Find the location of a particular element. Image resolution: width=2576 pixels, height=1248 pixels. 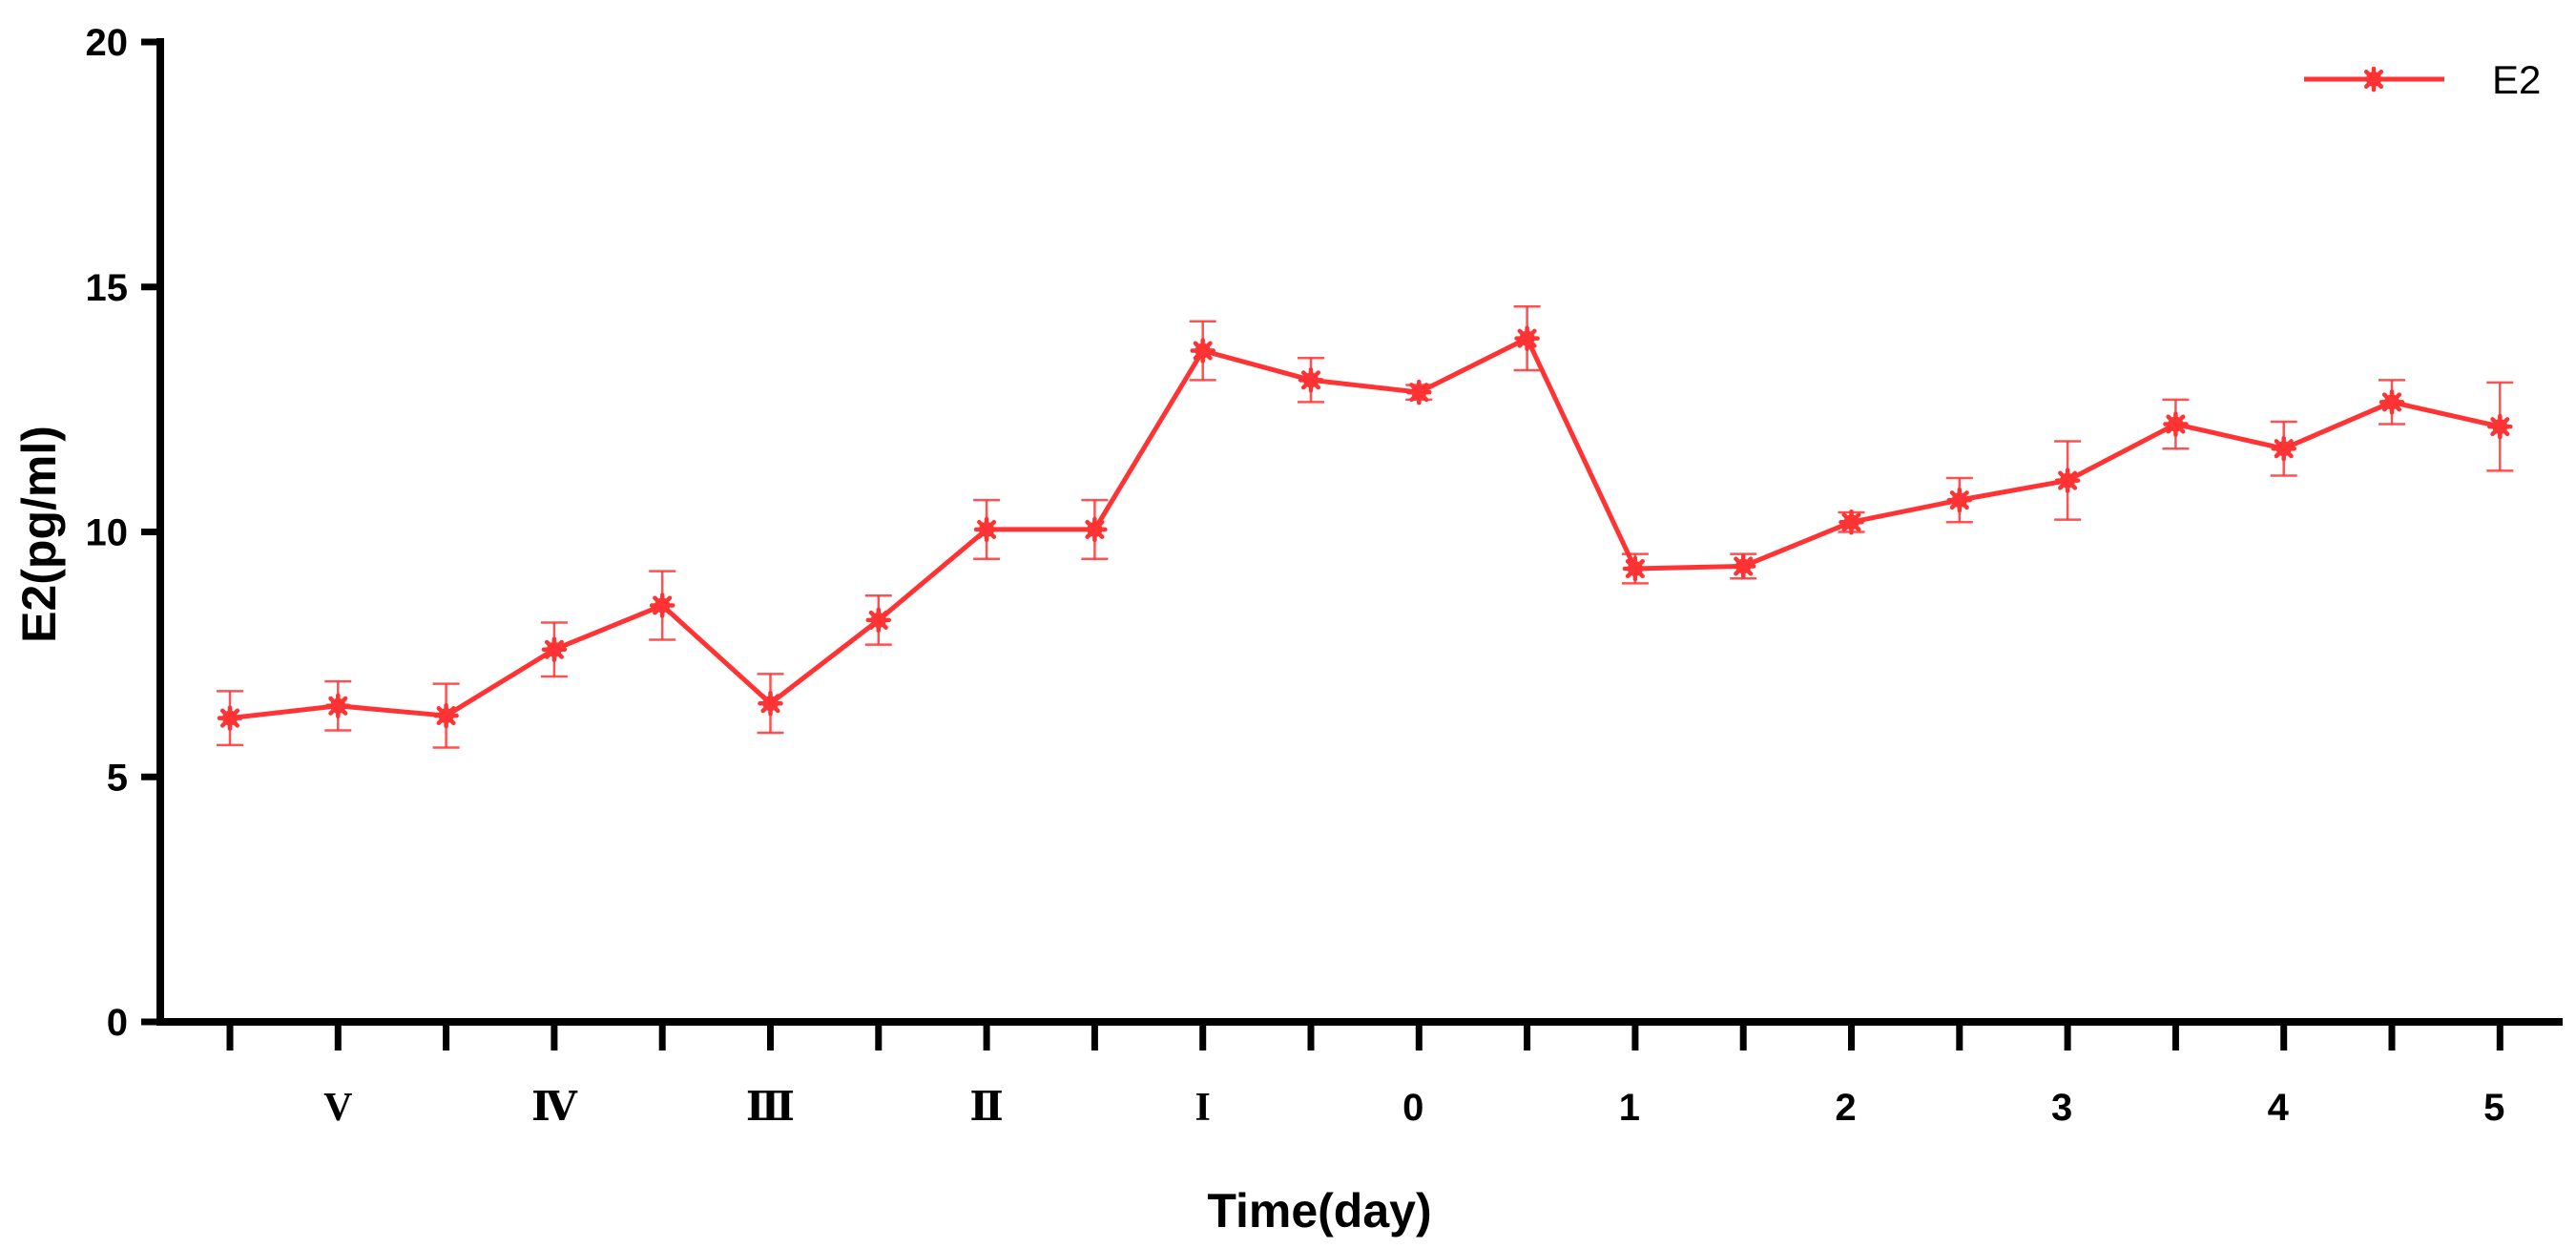

x-tick-label: V is located at coordinates (337, 1108).